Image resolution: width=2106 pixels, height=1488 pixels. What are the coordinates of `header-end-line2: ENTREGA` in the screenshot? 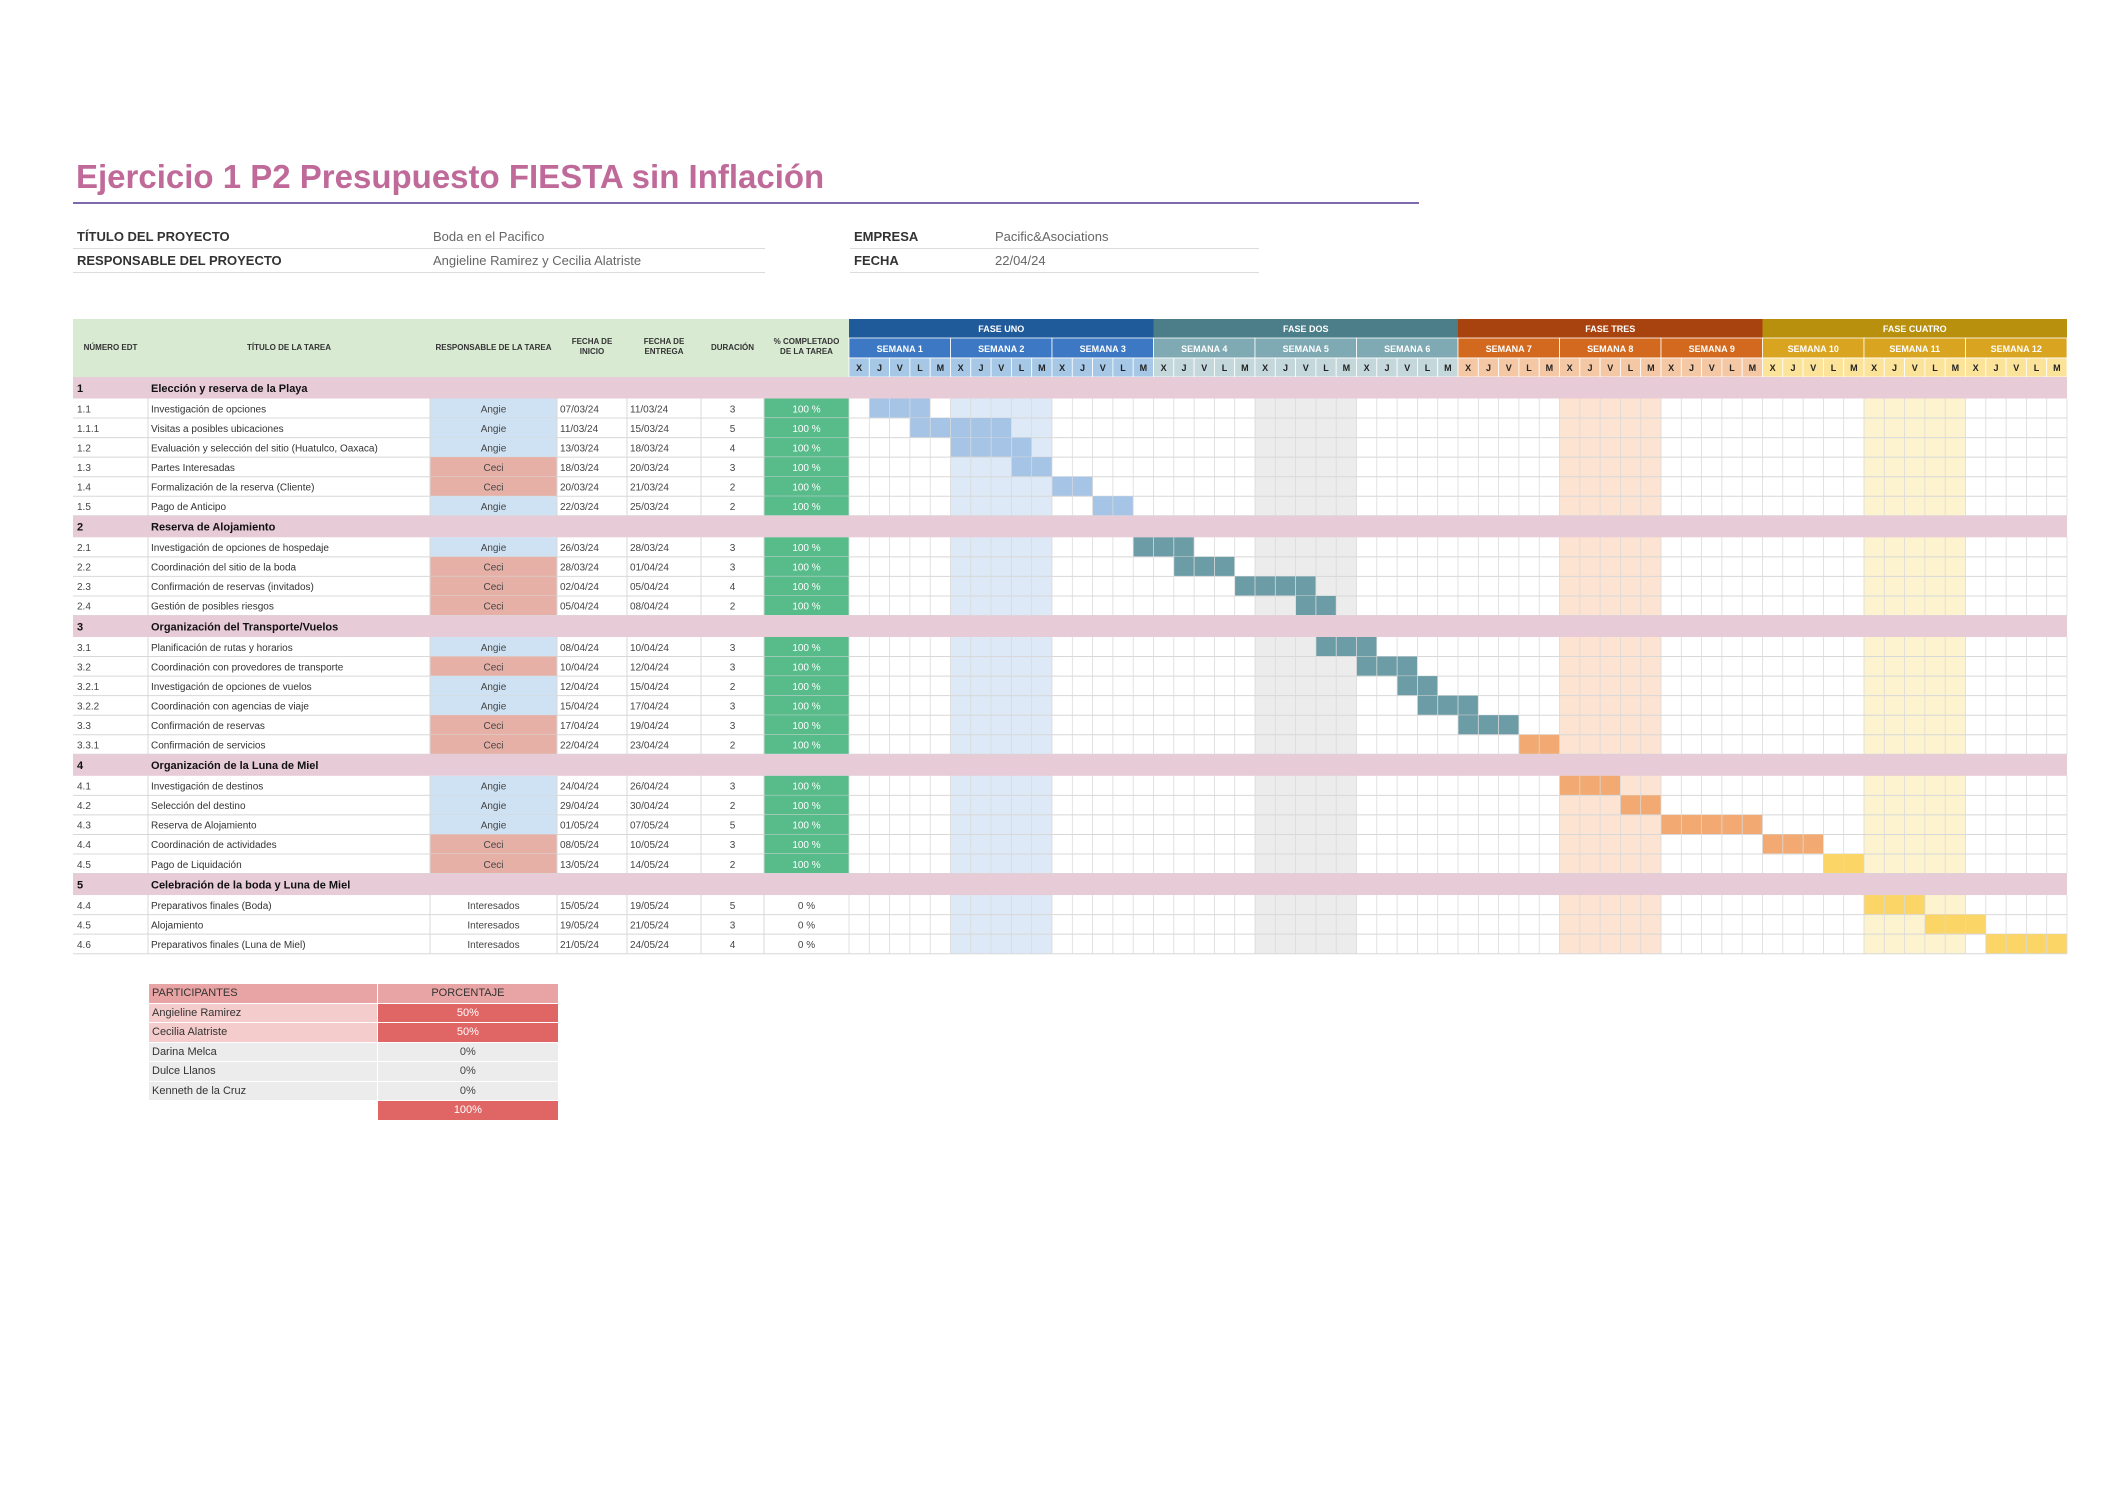 It's located at (663, 351).